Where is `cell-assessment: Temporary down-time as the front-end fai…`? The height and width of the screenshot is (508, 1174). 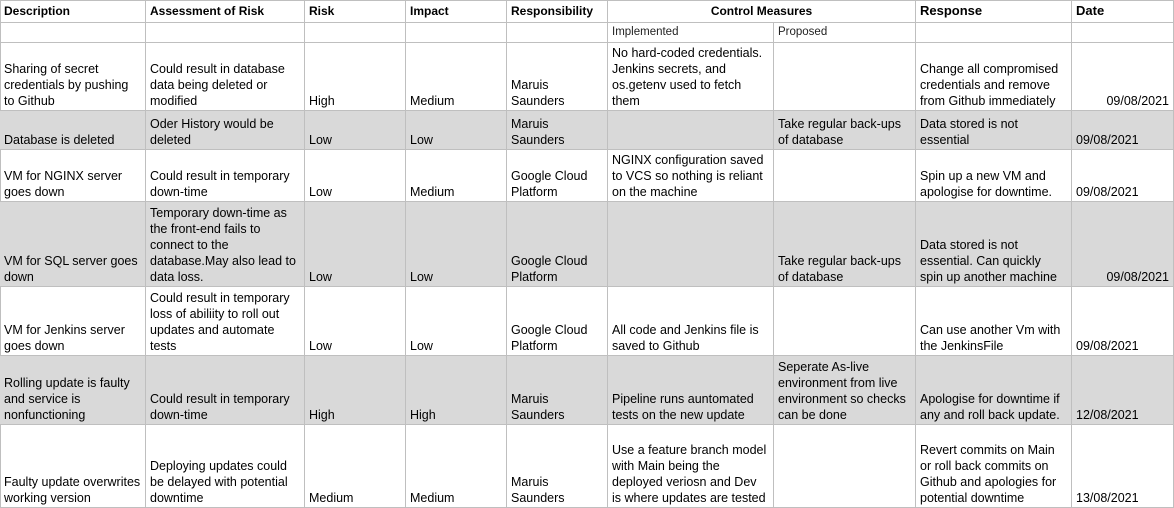 cell-assessment: Temporary down-time as the front-end fai… is located at coordinates (225, 244).